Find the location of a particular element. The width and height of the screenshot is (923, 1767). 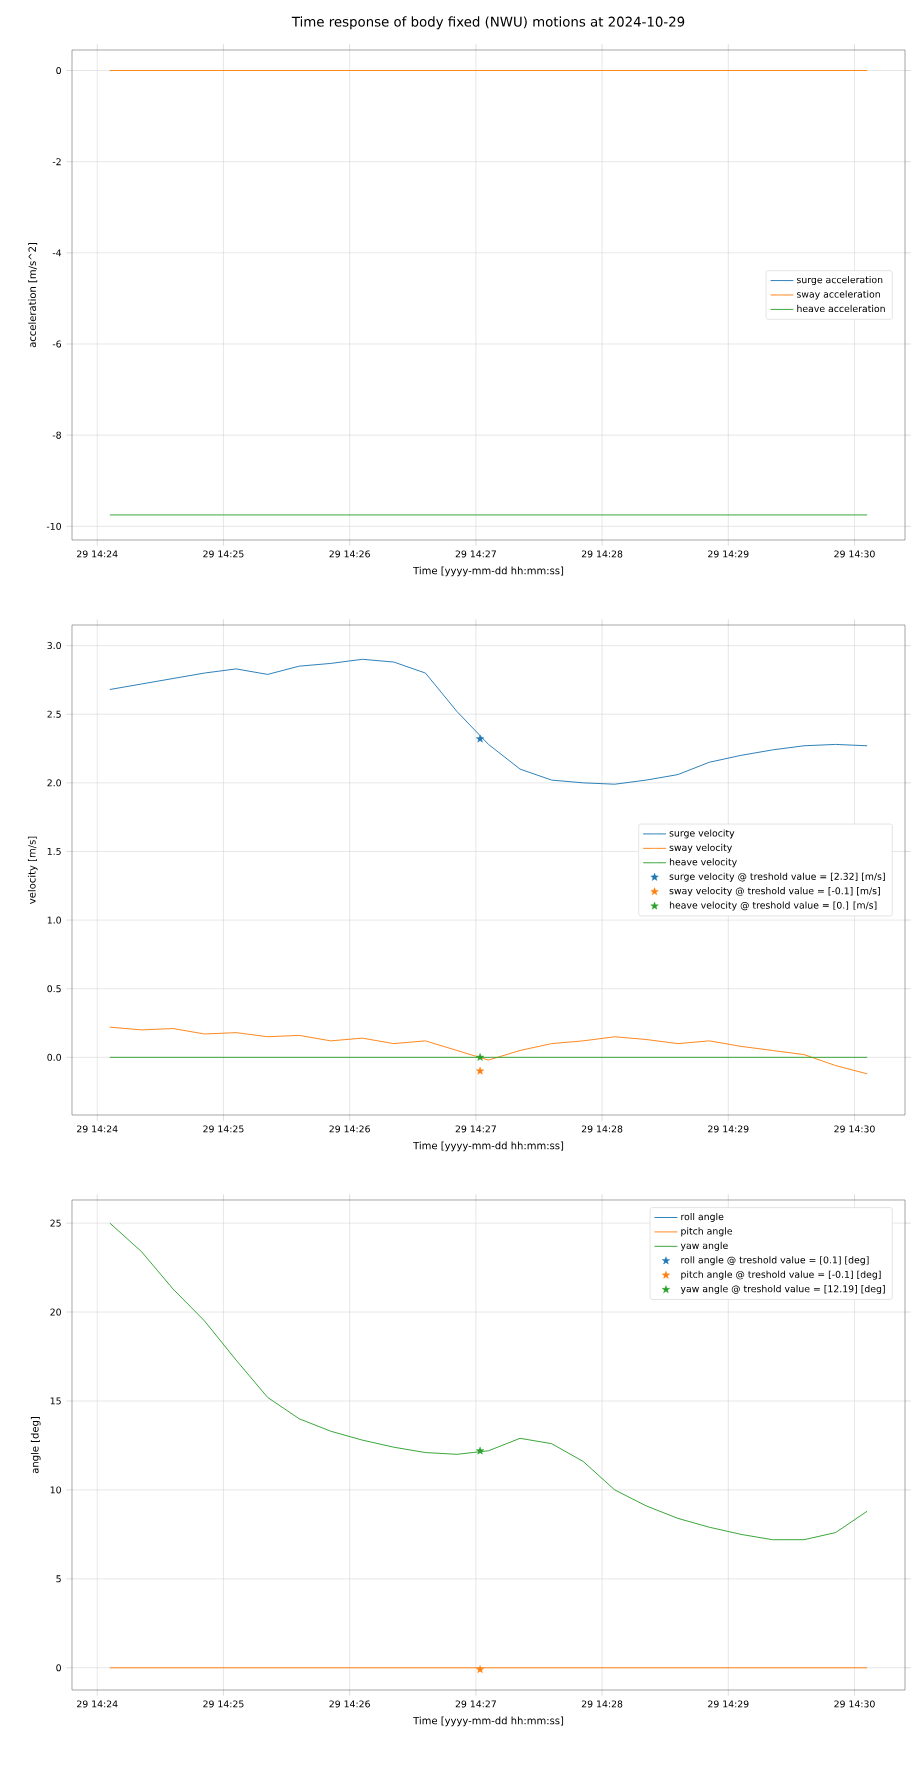

y-tick-label: 15 is located at coordinates (55, 1401).